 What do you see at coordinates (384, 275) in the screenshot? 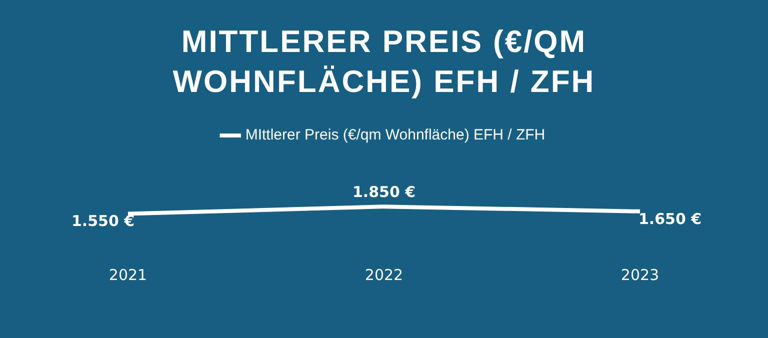
I see `x-tick-label: 2022` at bounding box center [384, 275].